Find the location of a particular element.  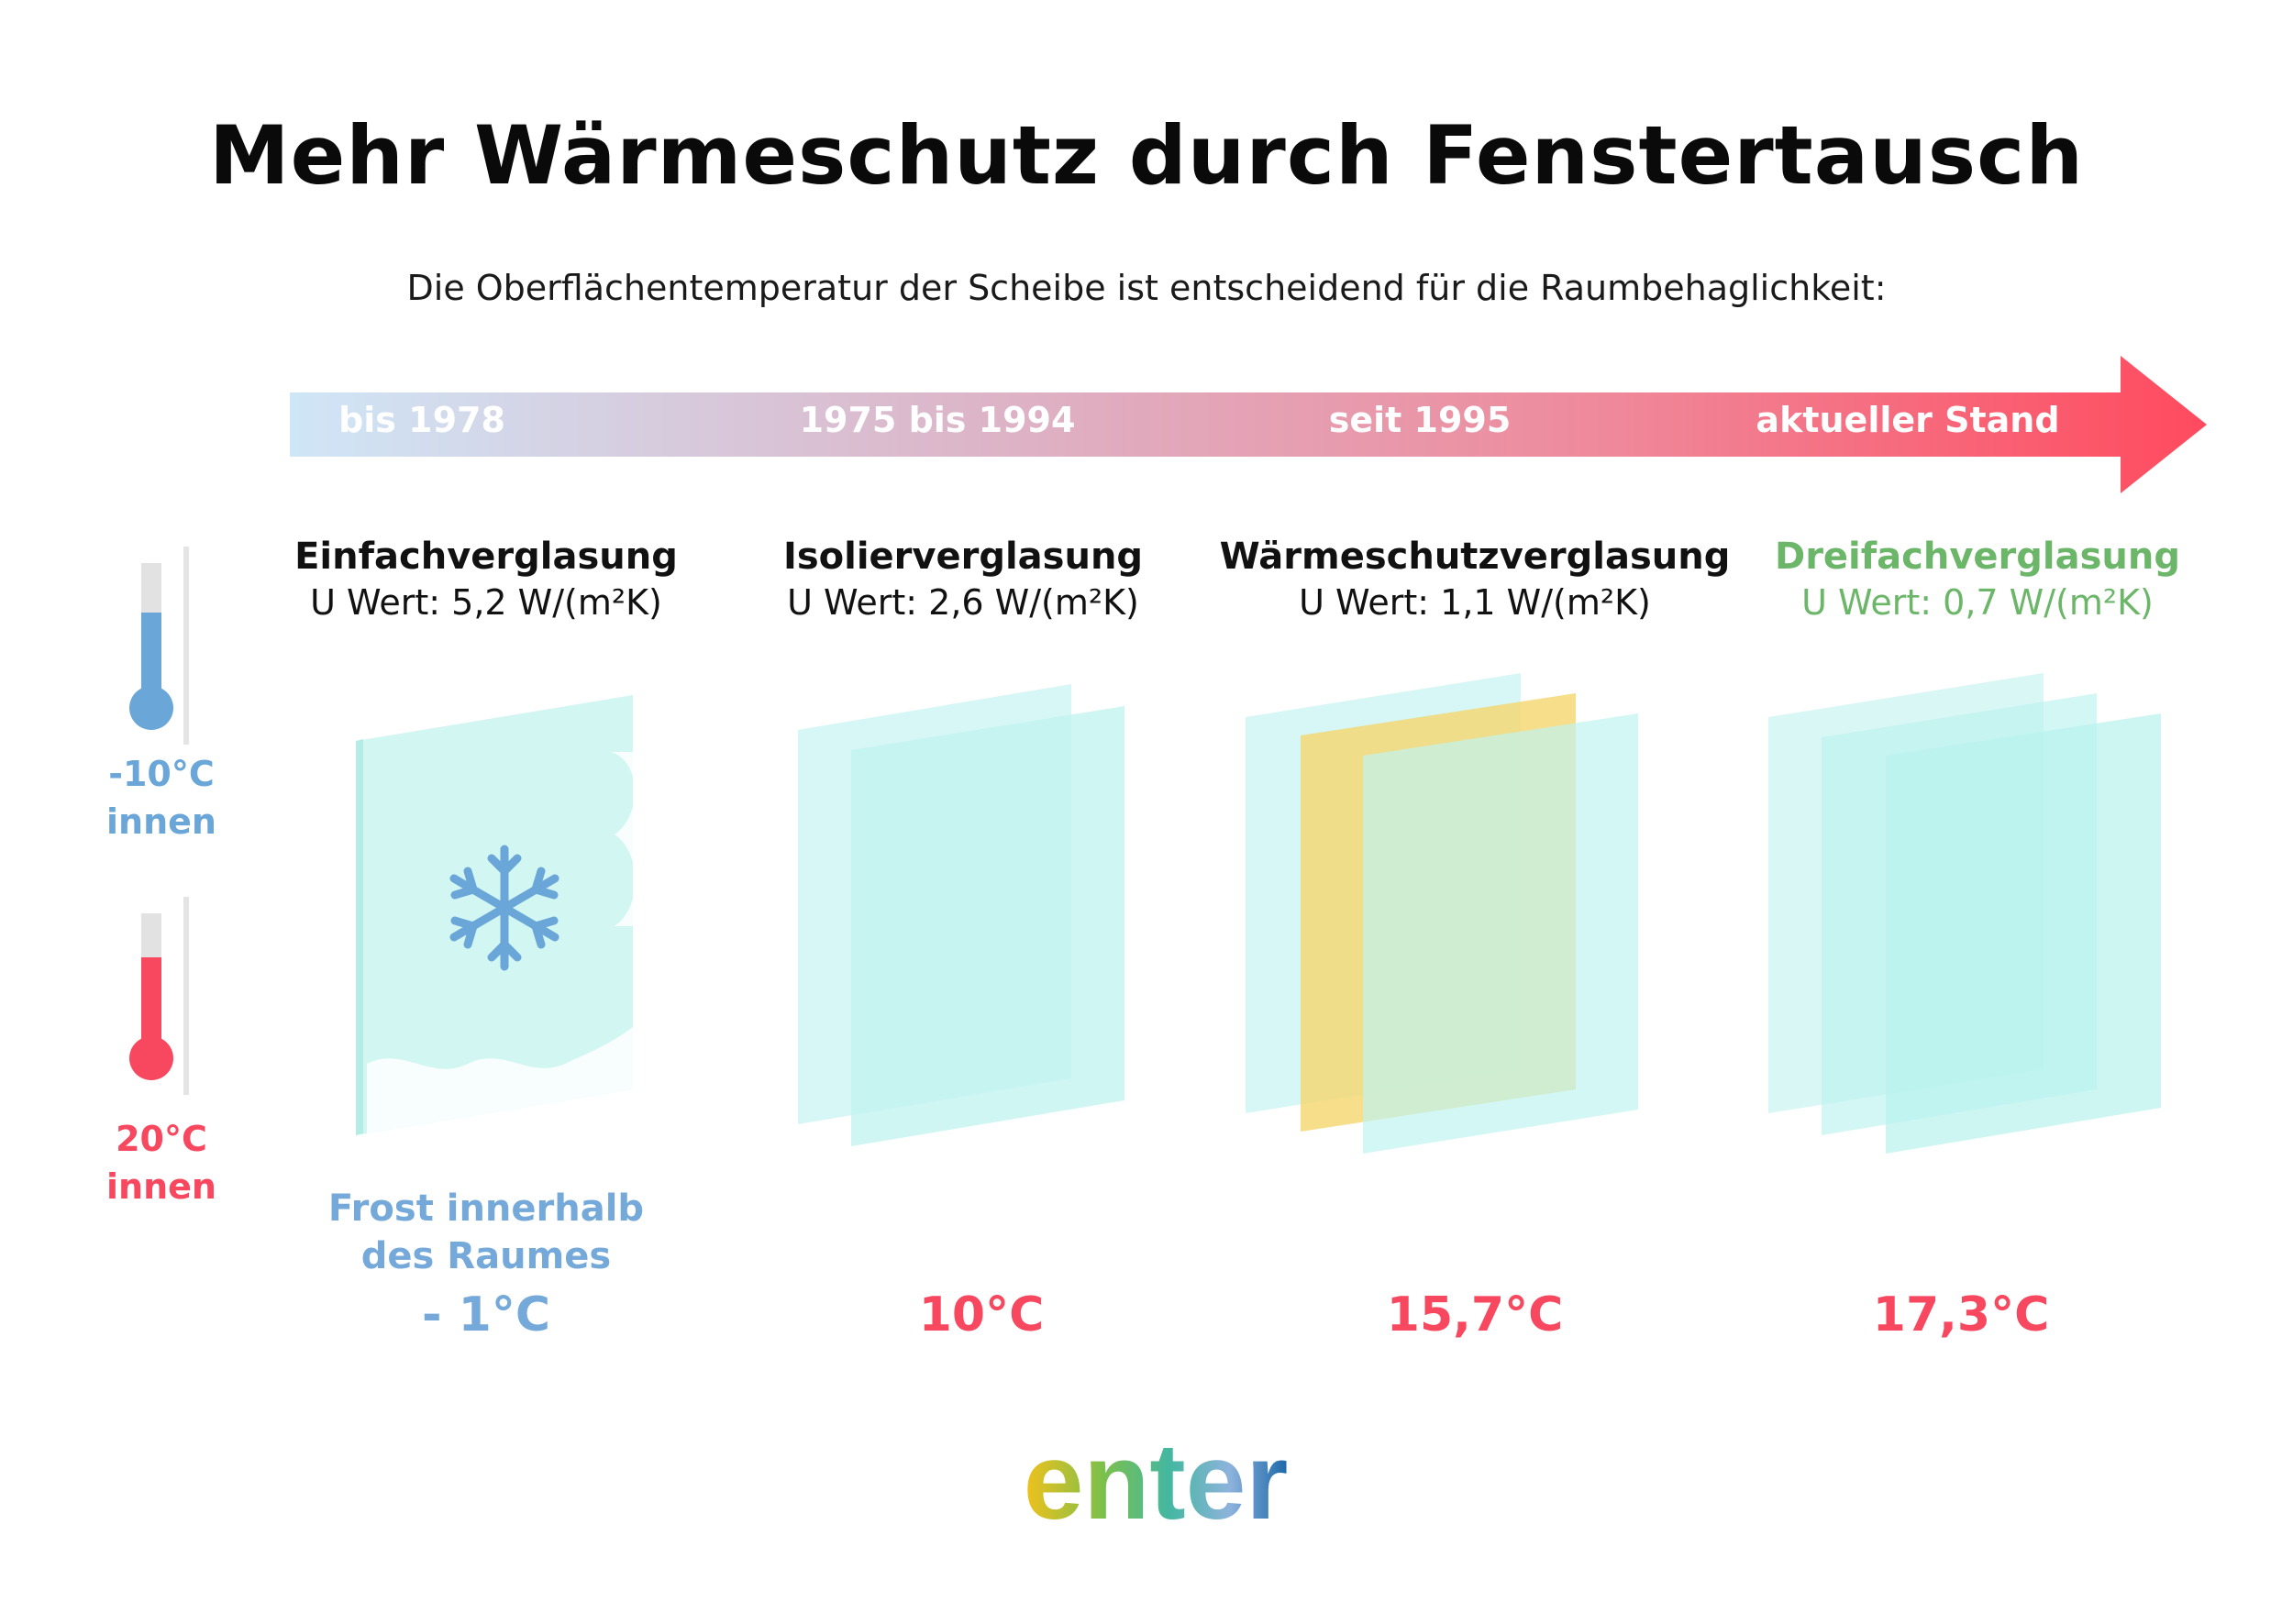

pane-edge is located at coordinates (359, 937).